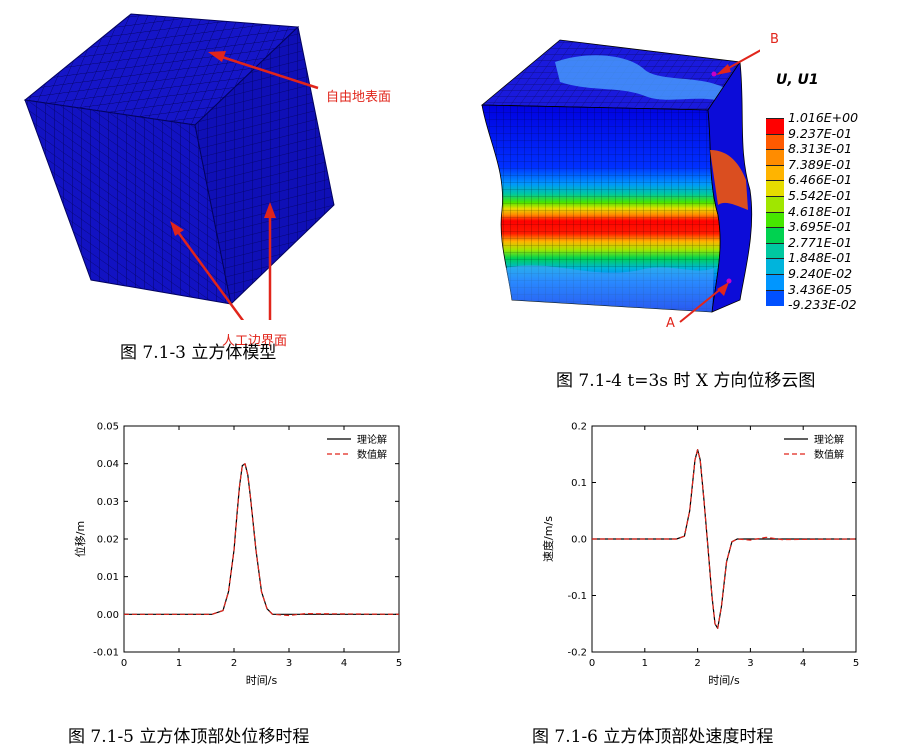  Describe the element at coordinates (189, 737) in the screenshot. I see `caption-fig-7-1-5: 图 7.1-5 立方体顶部处位移时程` at that location.